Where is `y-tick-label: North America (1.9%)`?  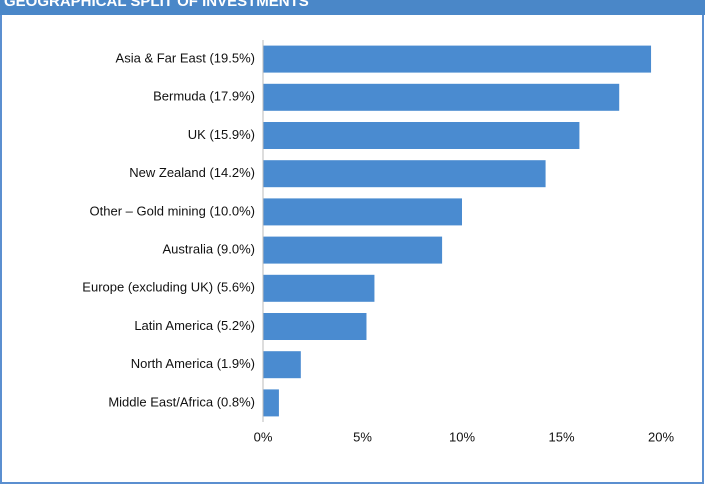 y-tick-label: North America (1.9%) is located at coordinates (193, 363).